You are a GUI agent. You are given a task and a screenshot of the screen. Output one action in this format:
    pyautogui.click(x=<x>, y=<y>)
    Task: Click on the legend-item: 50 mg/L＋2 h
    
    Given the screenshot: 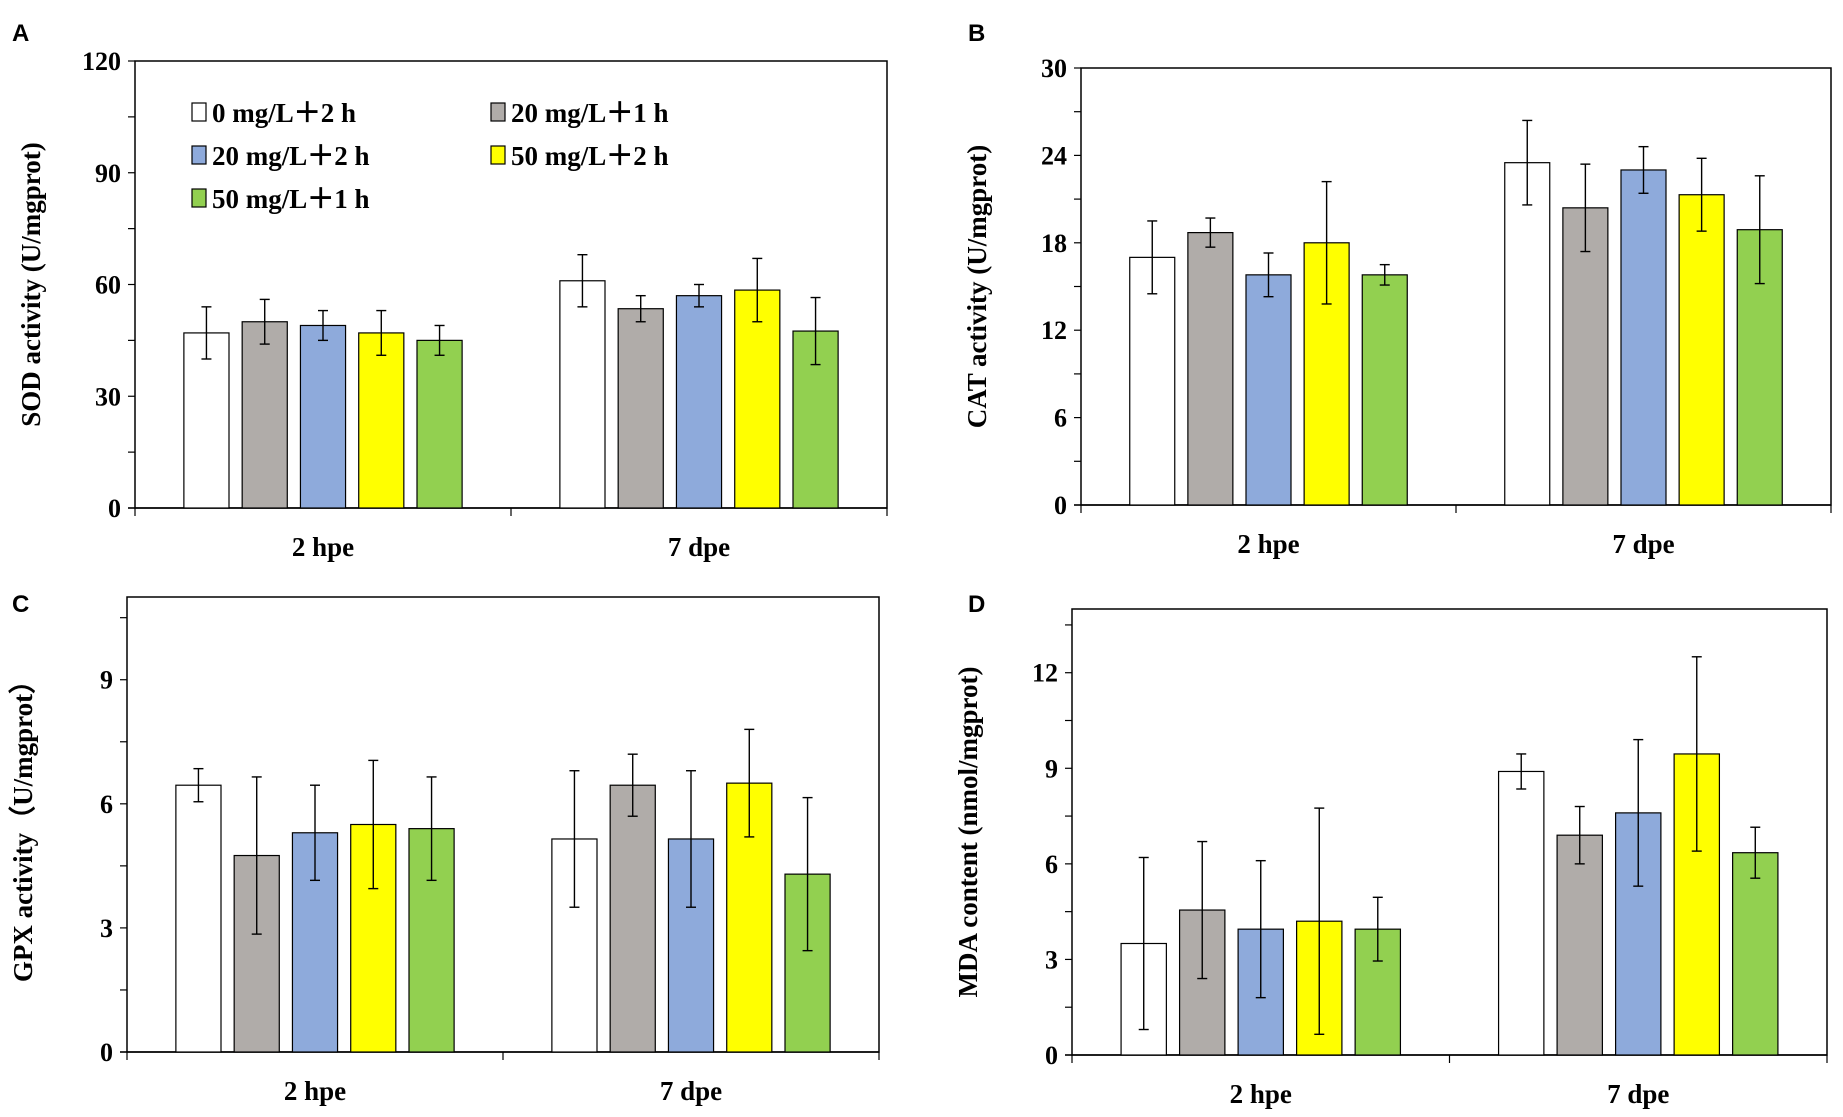 What is the action you would take?
    pyautogui.click(x=579, y=156)
    